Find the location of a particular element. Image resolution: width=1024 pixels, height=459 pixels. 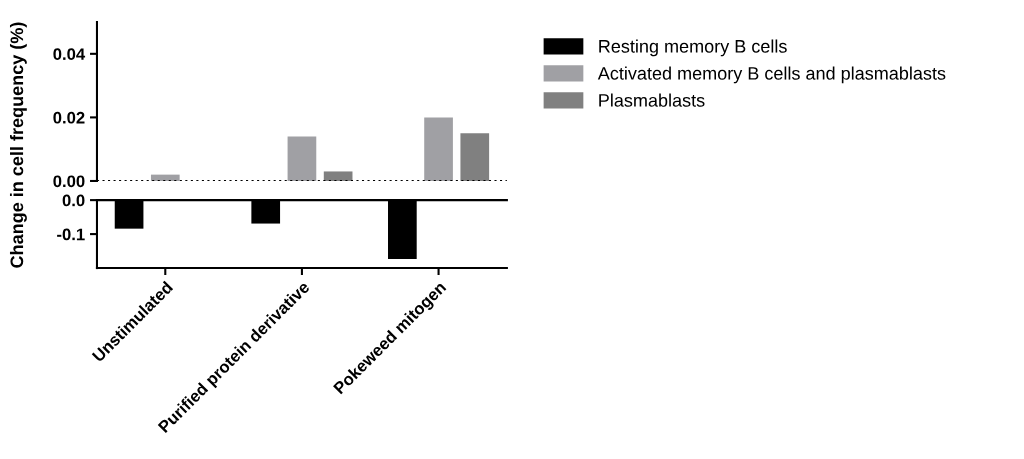

y-axis-title: Change in cell frequency (%) is located at coordinates (18, 145).